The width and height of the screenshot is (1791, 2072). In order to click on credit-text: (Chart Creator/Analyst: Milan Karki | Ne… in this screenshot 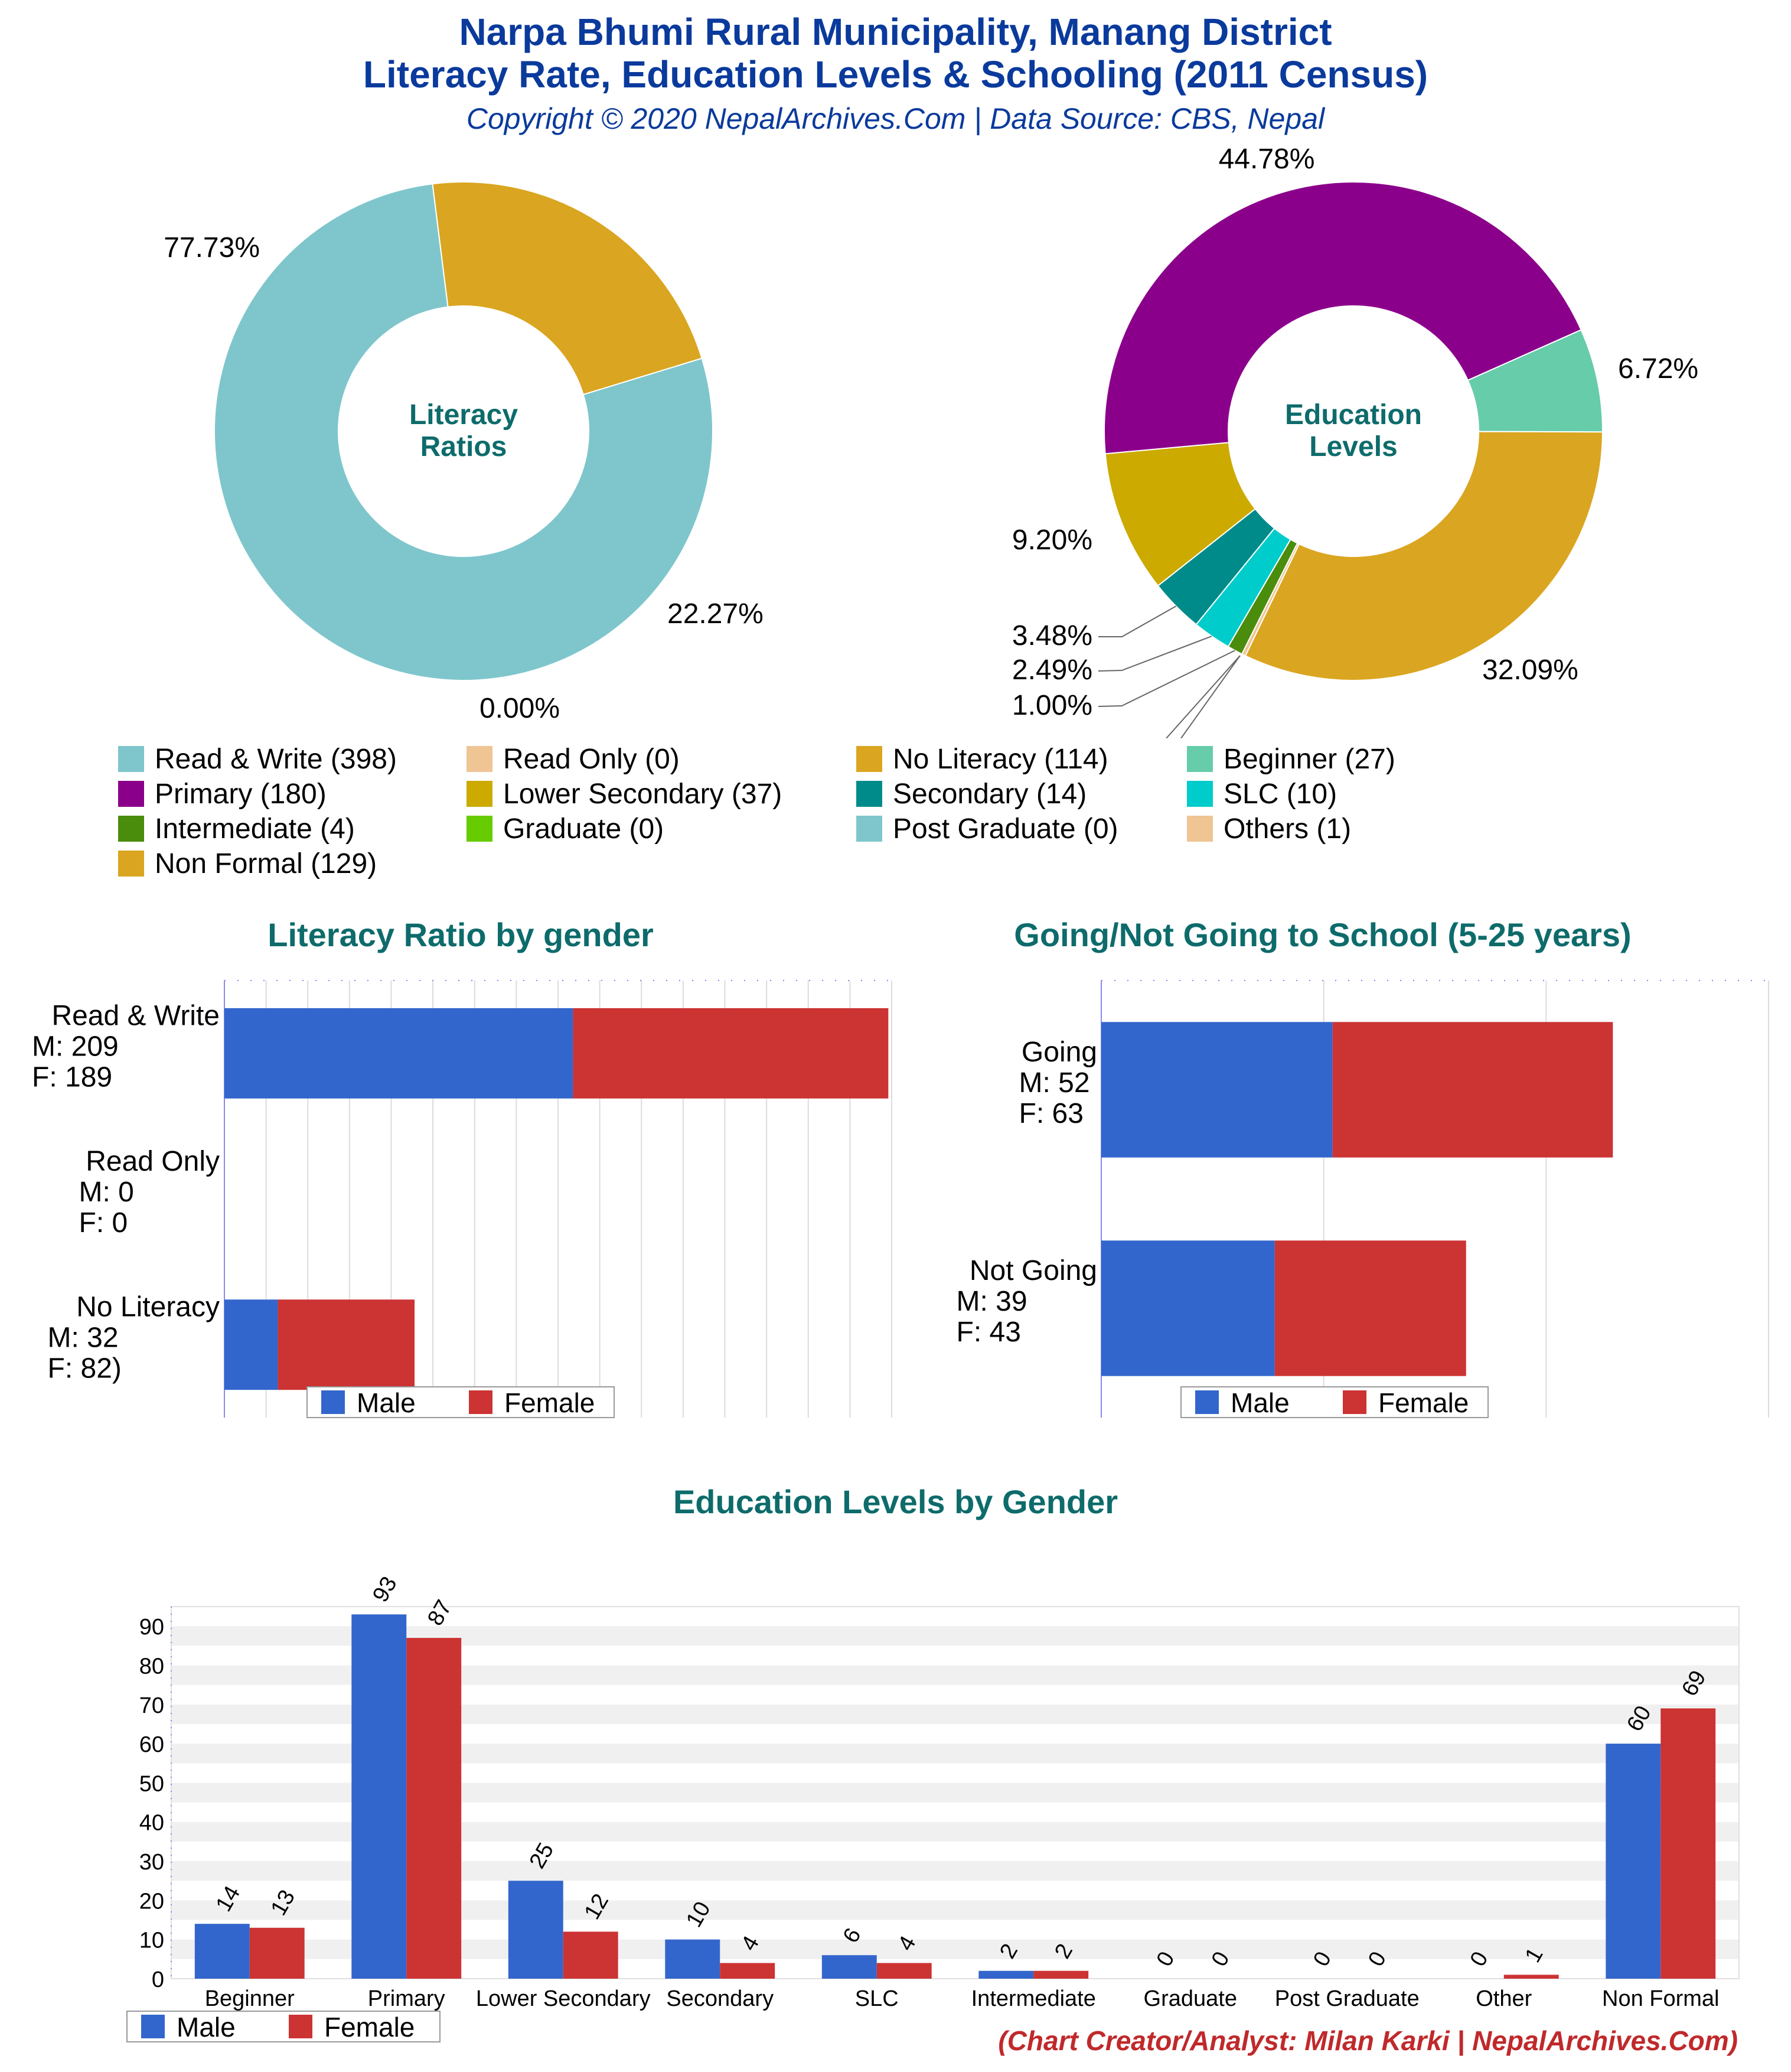, I will do `click(1368, 2040)`.